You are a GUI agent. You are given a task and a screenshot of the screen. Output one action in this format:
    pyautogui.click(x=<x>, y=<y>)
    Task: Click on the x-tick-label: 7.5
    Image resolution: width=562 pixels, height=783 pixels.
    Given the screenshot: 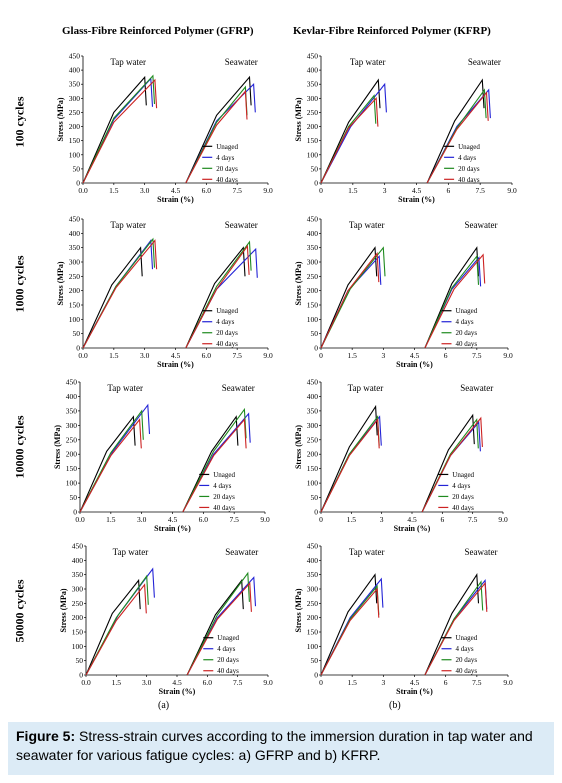 What is the action you would take?
    pyautogui.click(x=234, y=519)
    